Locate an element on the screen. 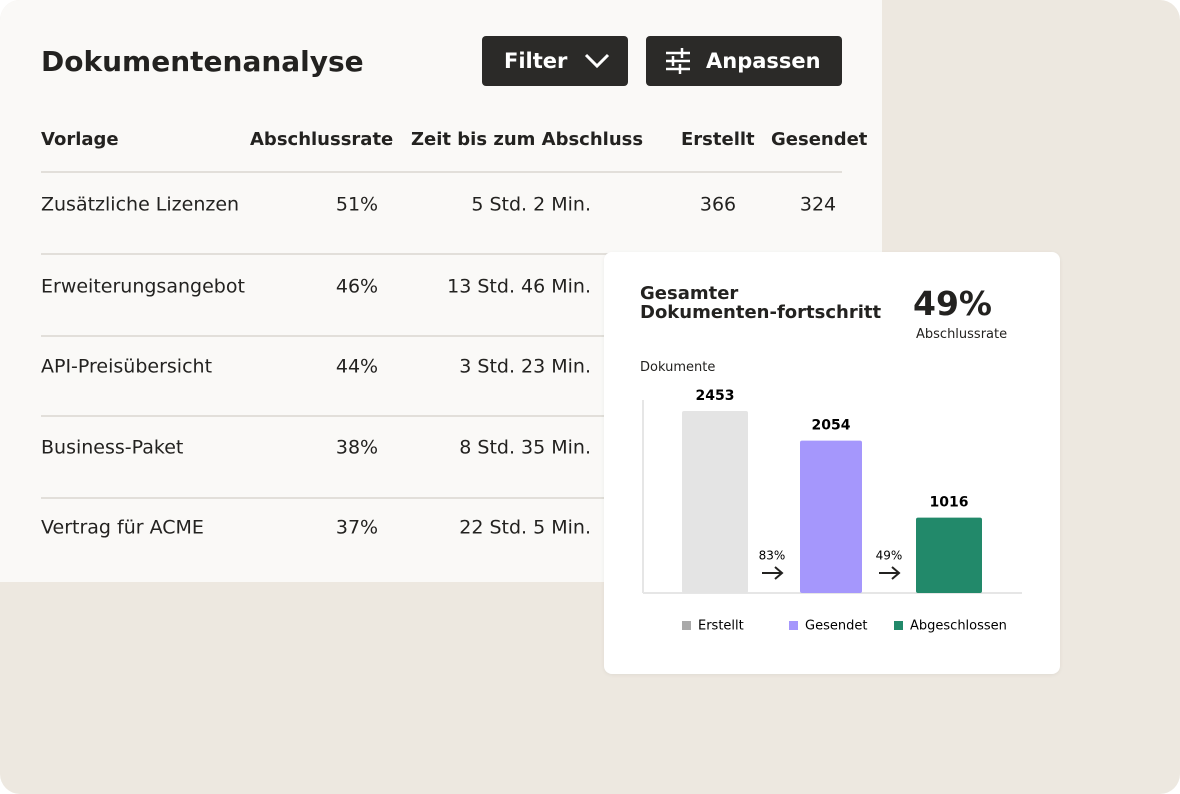  table-cell: 51% is located at coordinates (357, 204).